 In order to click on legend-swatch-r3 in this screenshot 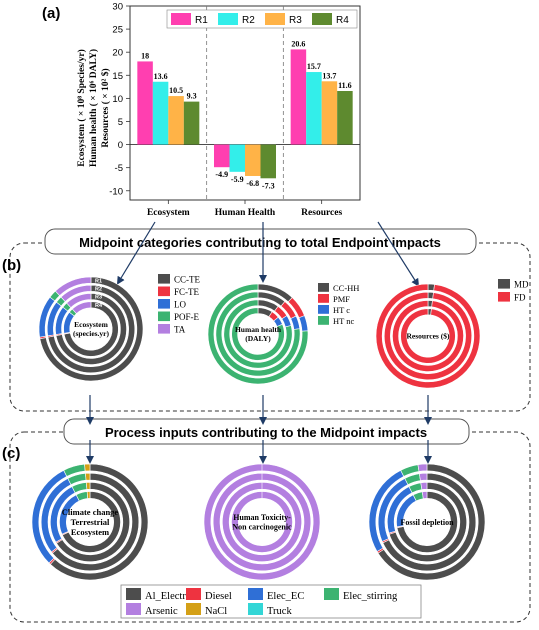, I will do `click(275, 19)`.